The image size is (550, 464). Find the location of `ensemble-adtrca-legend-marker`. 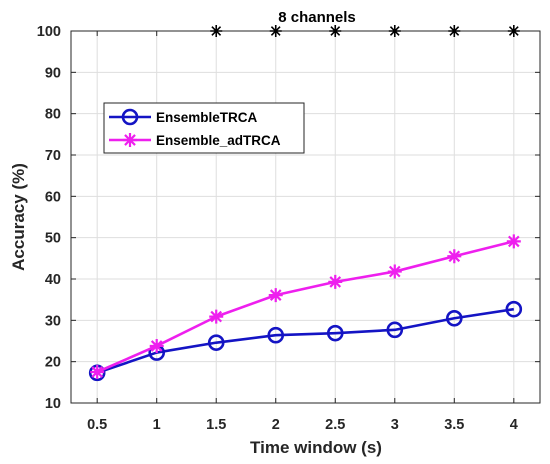

ensemble-adtrca-legend-marker is located at coordinates (130, 140).